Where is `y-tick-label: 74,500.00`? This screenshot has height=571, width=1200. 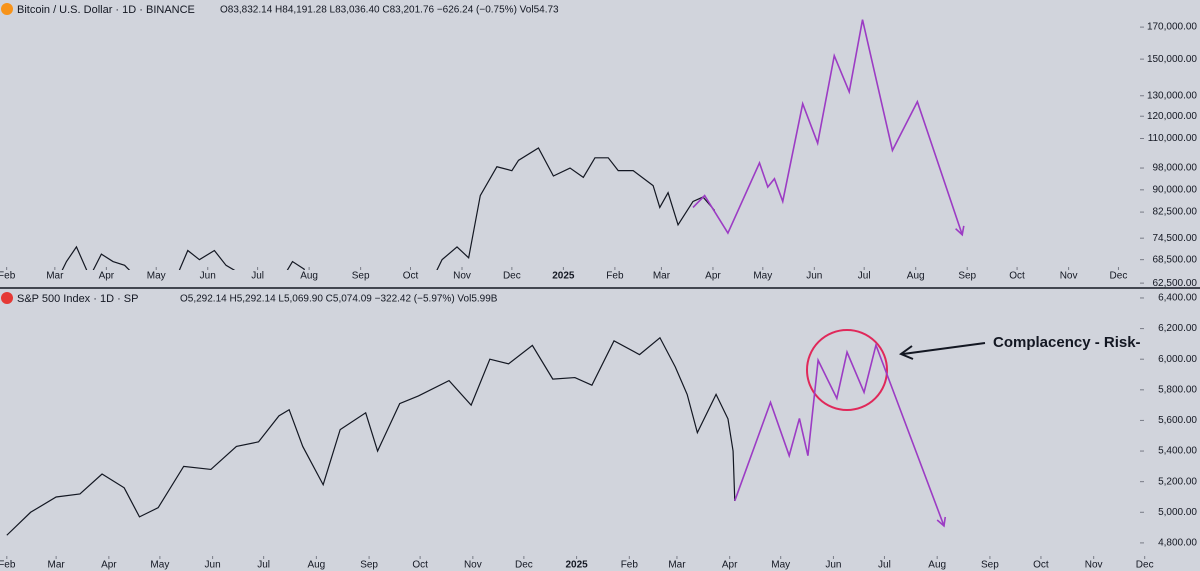 y-tick-label: 74,500.00 is located at coordinates (1175, 238).